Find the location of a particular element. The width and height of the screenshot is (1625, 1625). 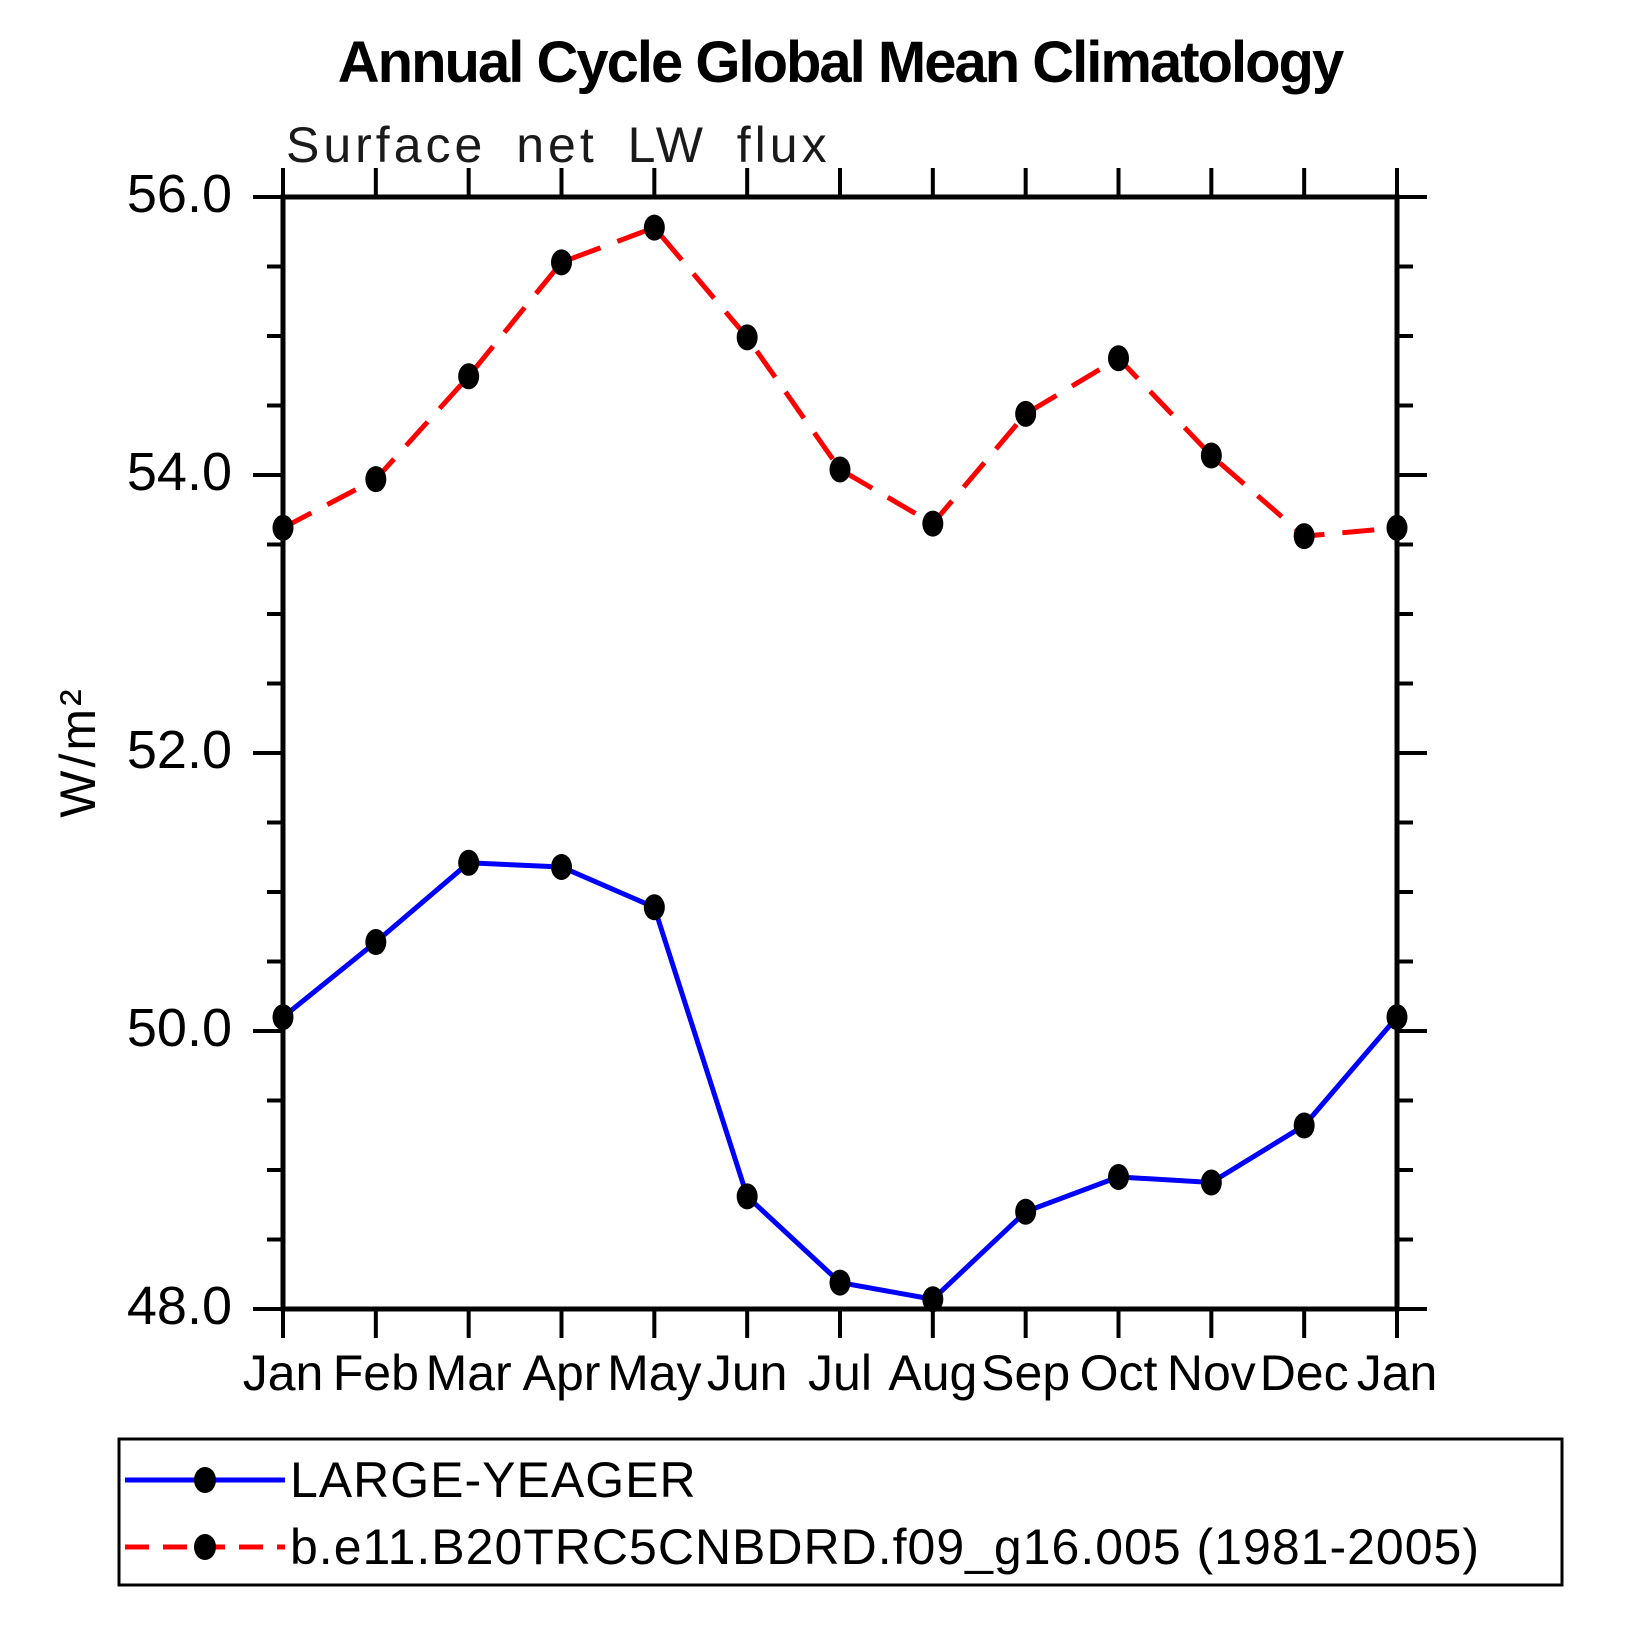

legend-box is located at coordinates (840, 1512).